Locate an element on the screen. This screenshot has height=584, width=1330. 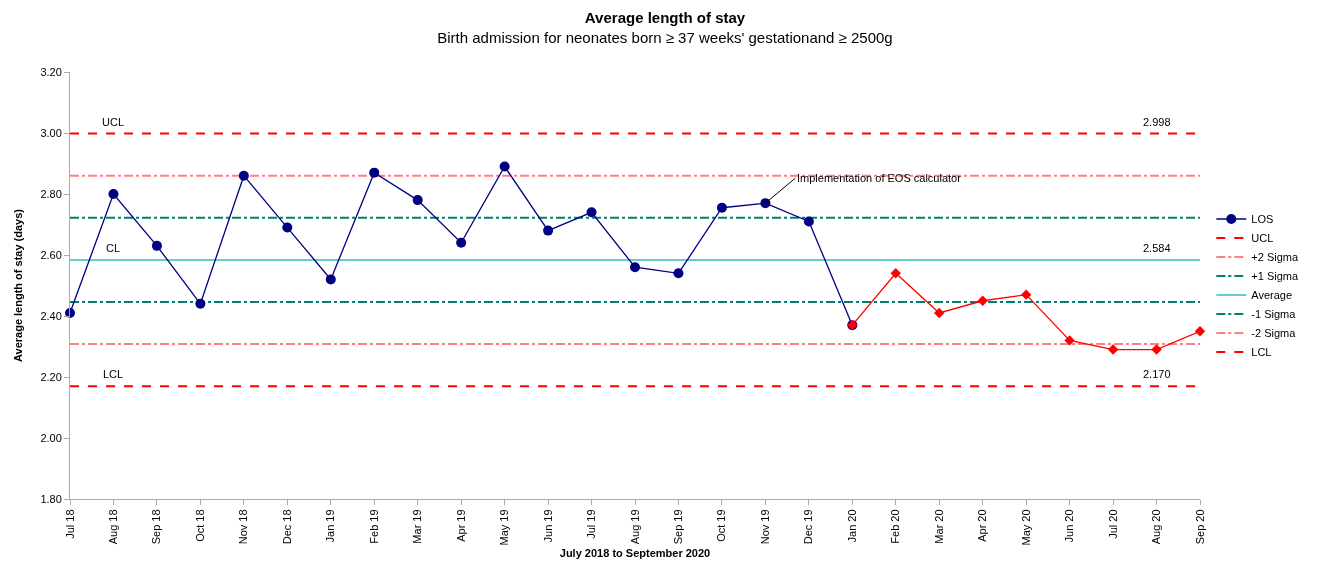
x-tick-label: Mar 19 is located at coordinates (417, 526).